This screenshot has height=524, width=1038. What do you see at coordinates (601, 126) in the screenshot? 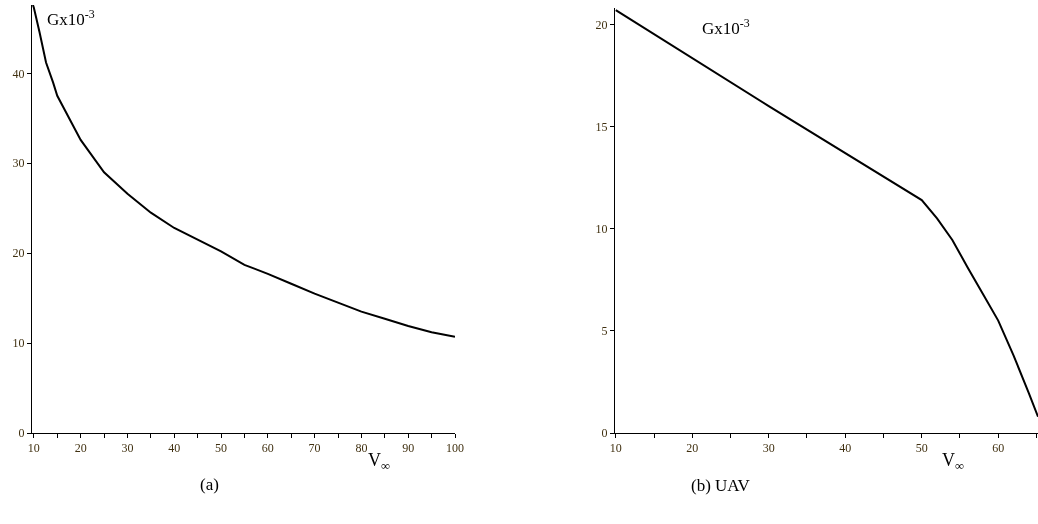
I see `y-tick-label: 15` at bounding box center [601, 126].